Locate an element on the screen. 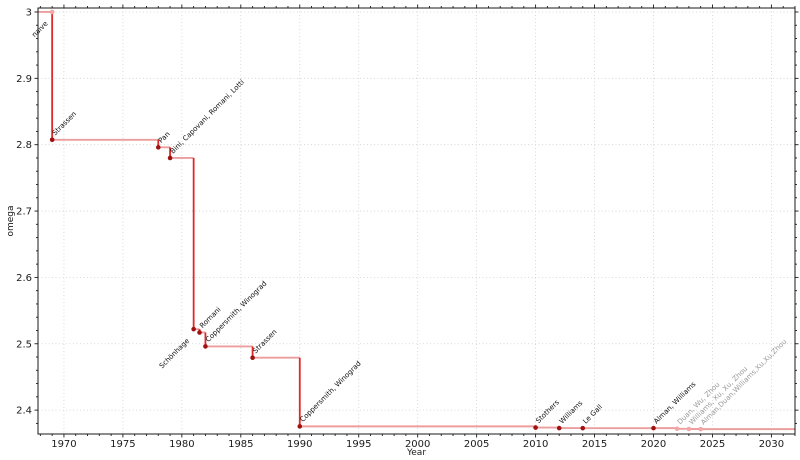 The height and width of the screenshot is (460, 800). x-tick-label: 2030 is located at coordinates (771, 444).